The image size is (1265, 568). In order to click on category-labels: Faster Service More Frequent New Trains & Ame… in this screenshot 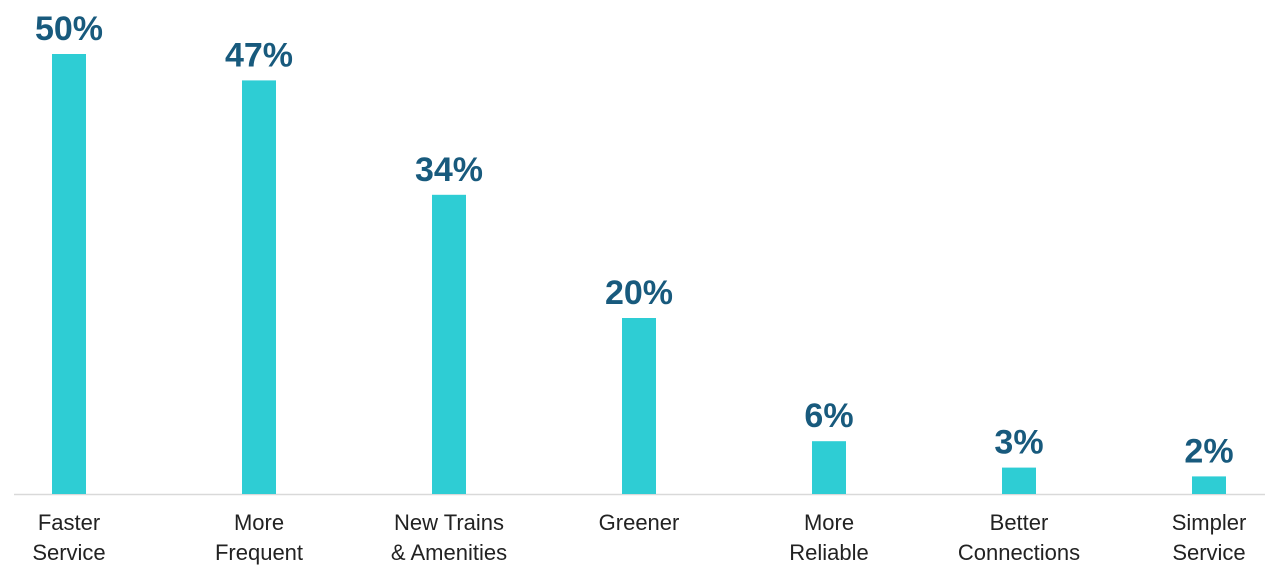, I will do `click(639, 537)`.